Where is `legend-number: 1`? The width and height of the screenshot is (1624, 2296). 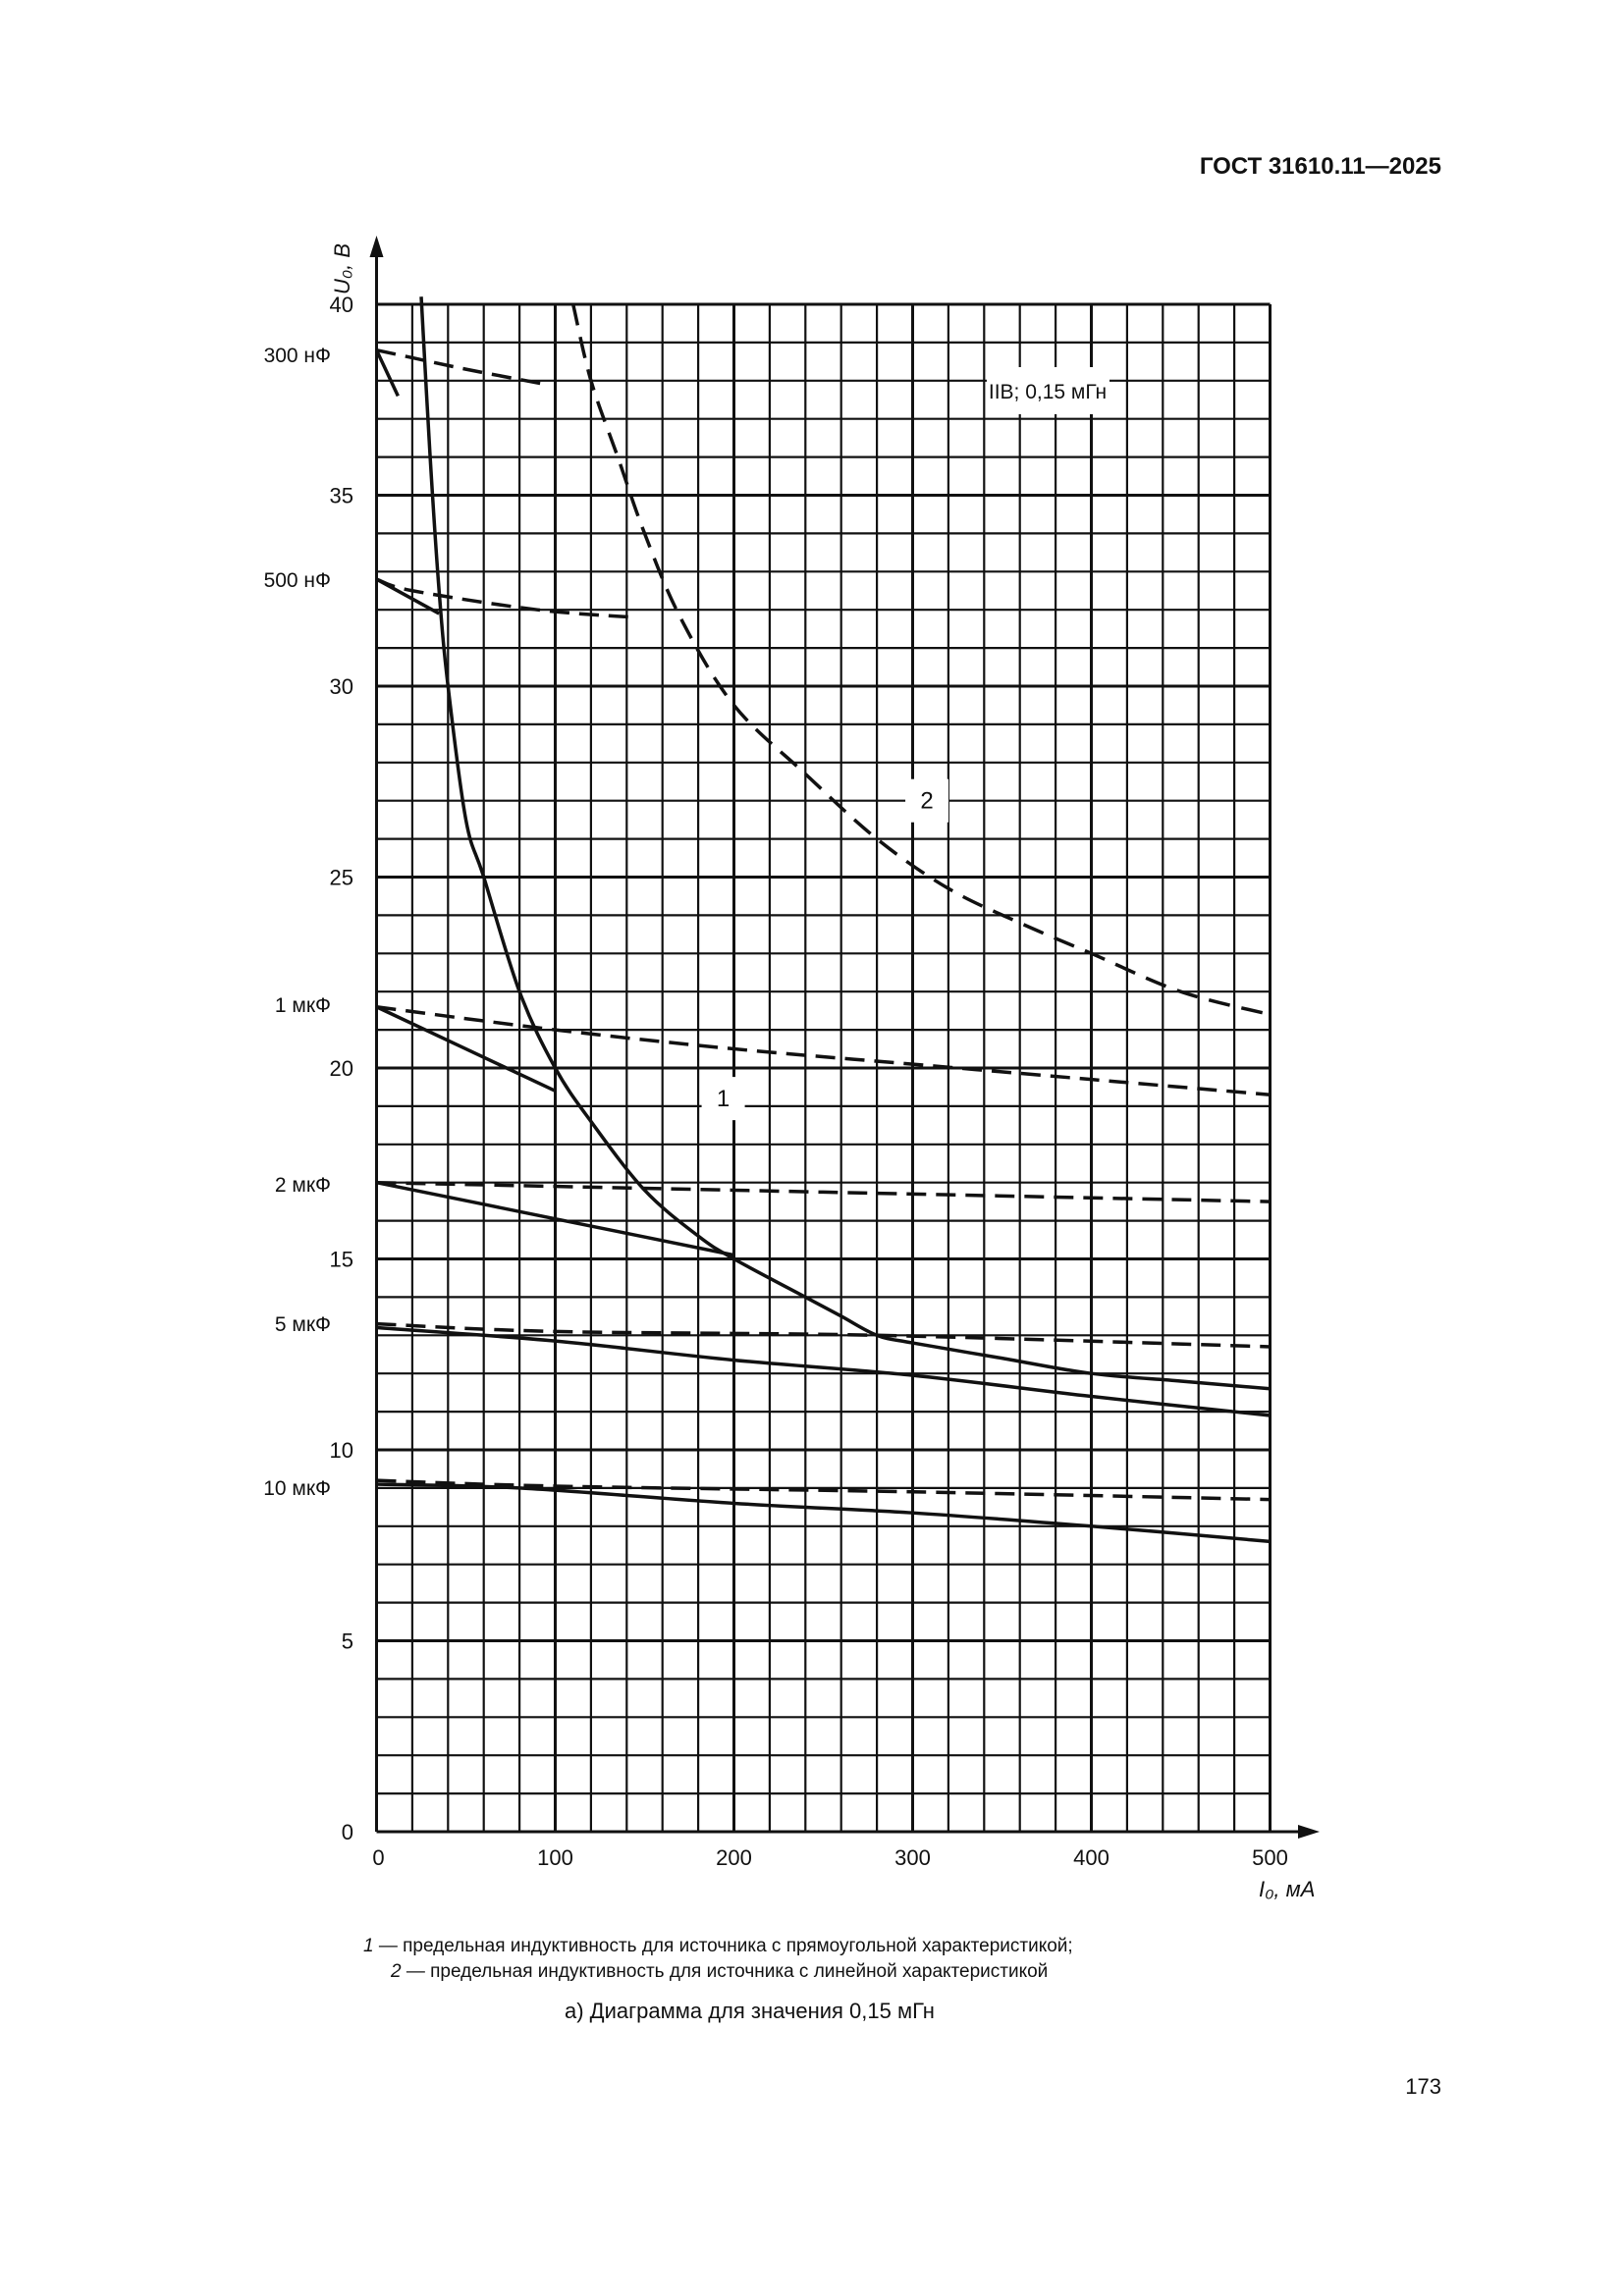 legend-number: 1 is located at coordinates (368, 1946).